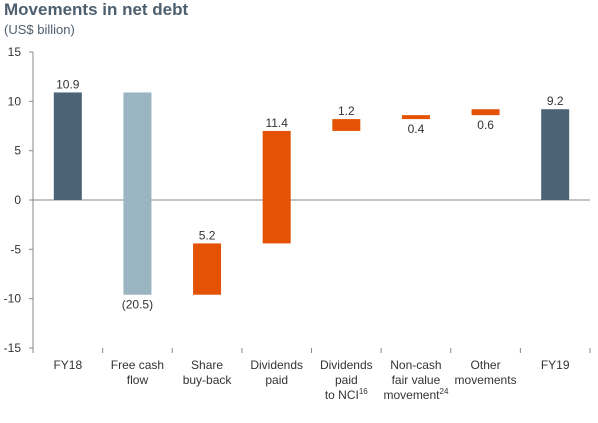  What do you see at coordinates (444, 391) in the screenshot?
I see `footnote-superscript: 24` at bounding box center [444, 391].